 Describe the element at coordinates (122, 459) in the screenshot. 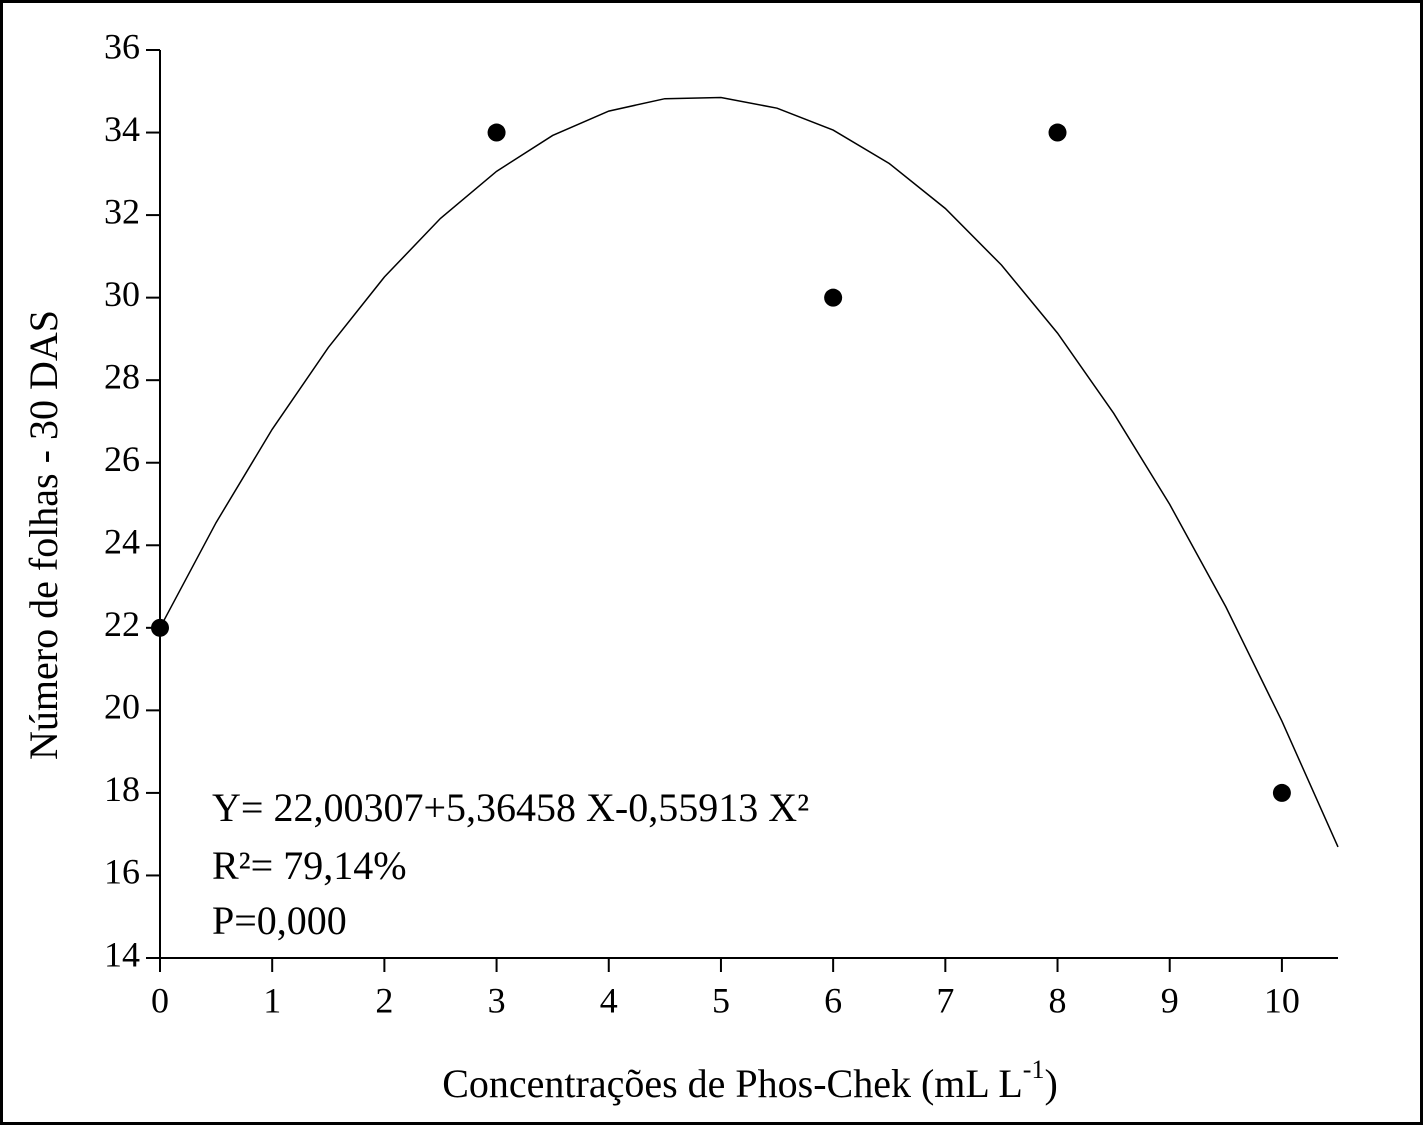

I see `y-tick-label: 26` at that location.